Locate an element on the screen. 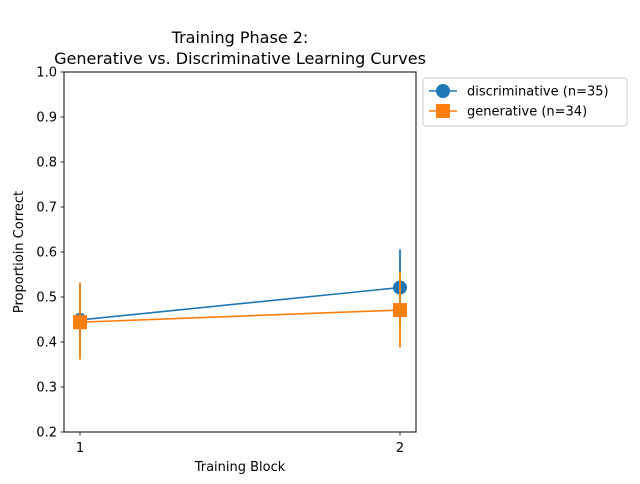 The height and width of the screenshot is (484, 640). y-axis-label: Proportioin Correct is located at coordinates (19, 252).